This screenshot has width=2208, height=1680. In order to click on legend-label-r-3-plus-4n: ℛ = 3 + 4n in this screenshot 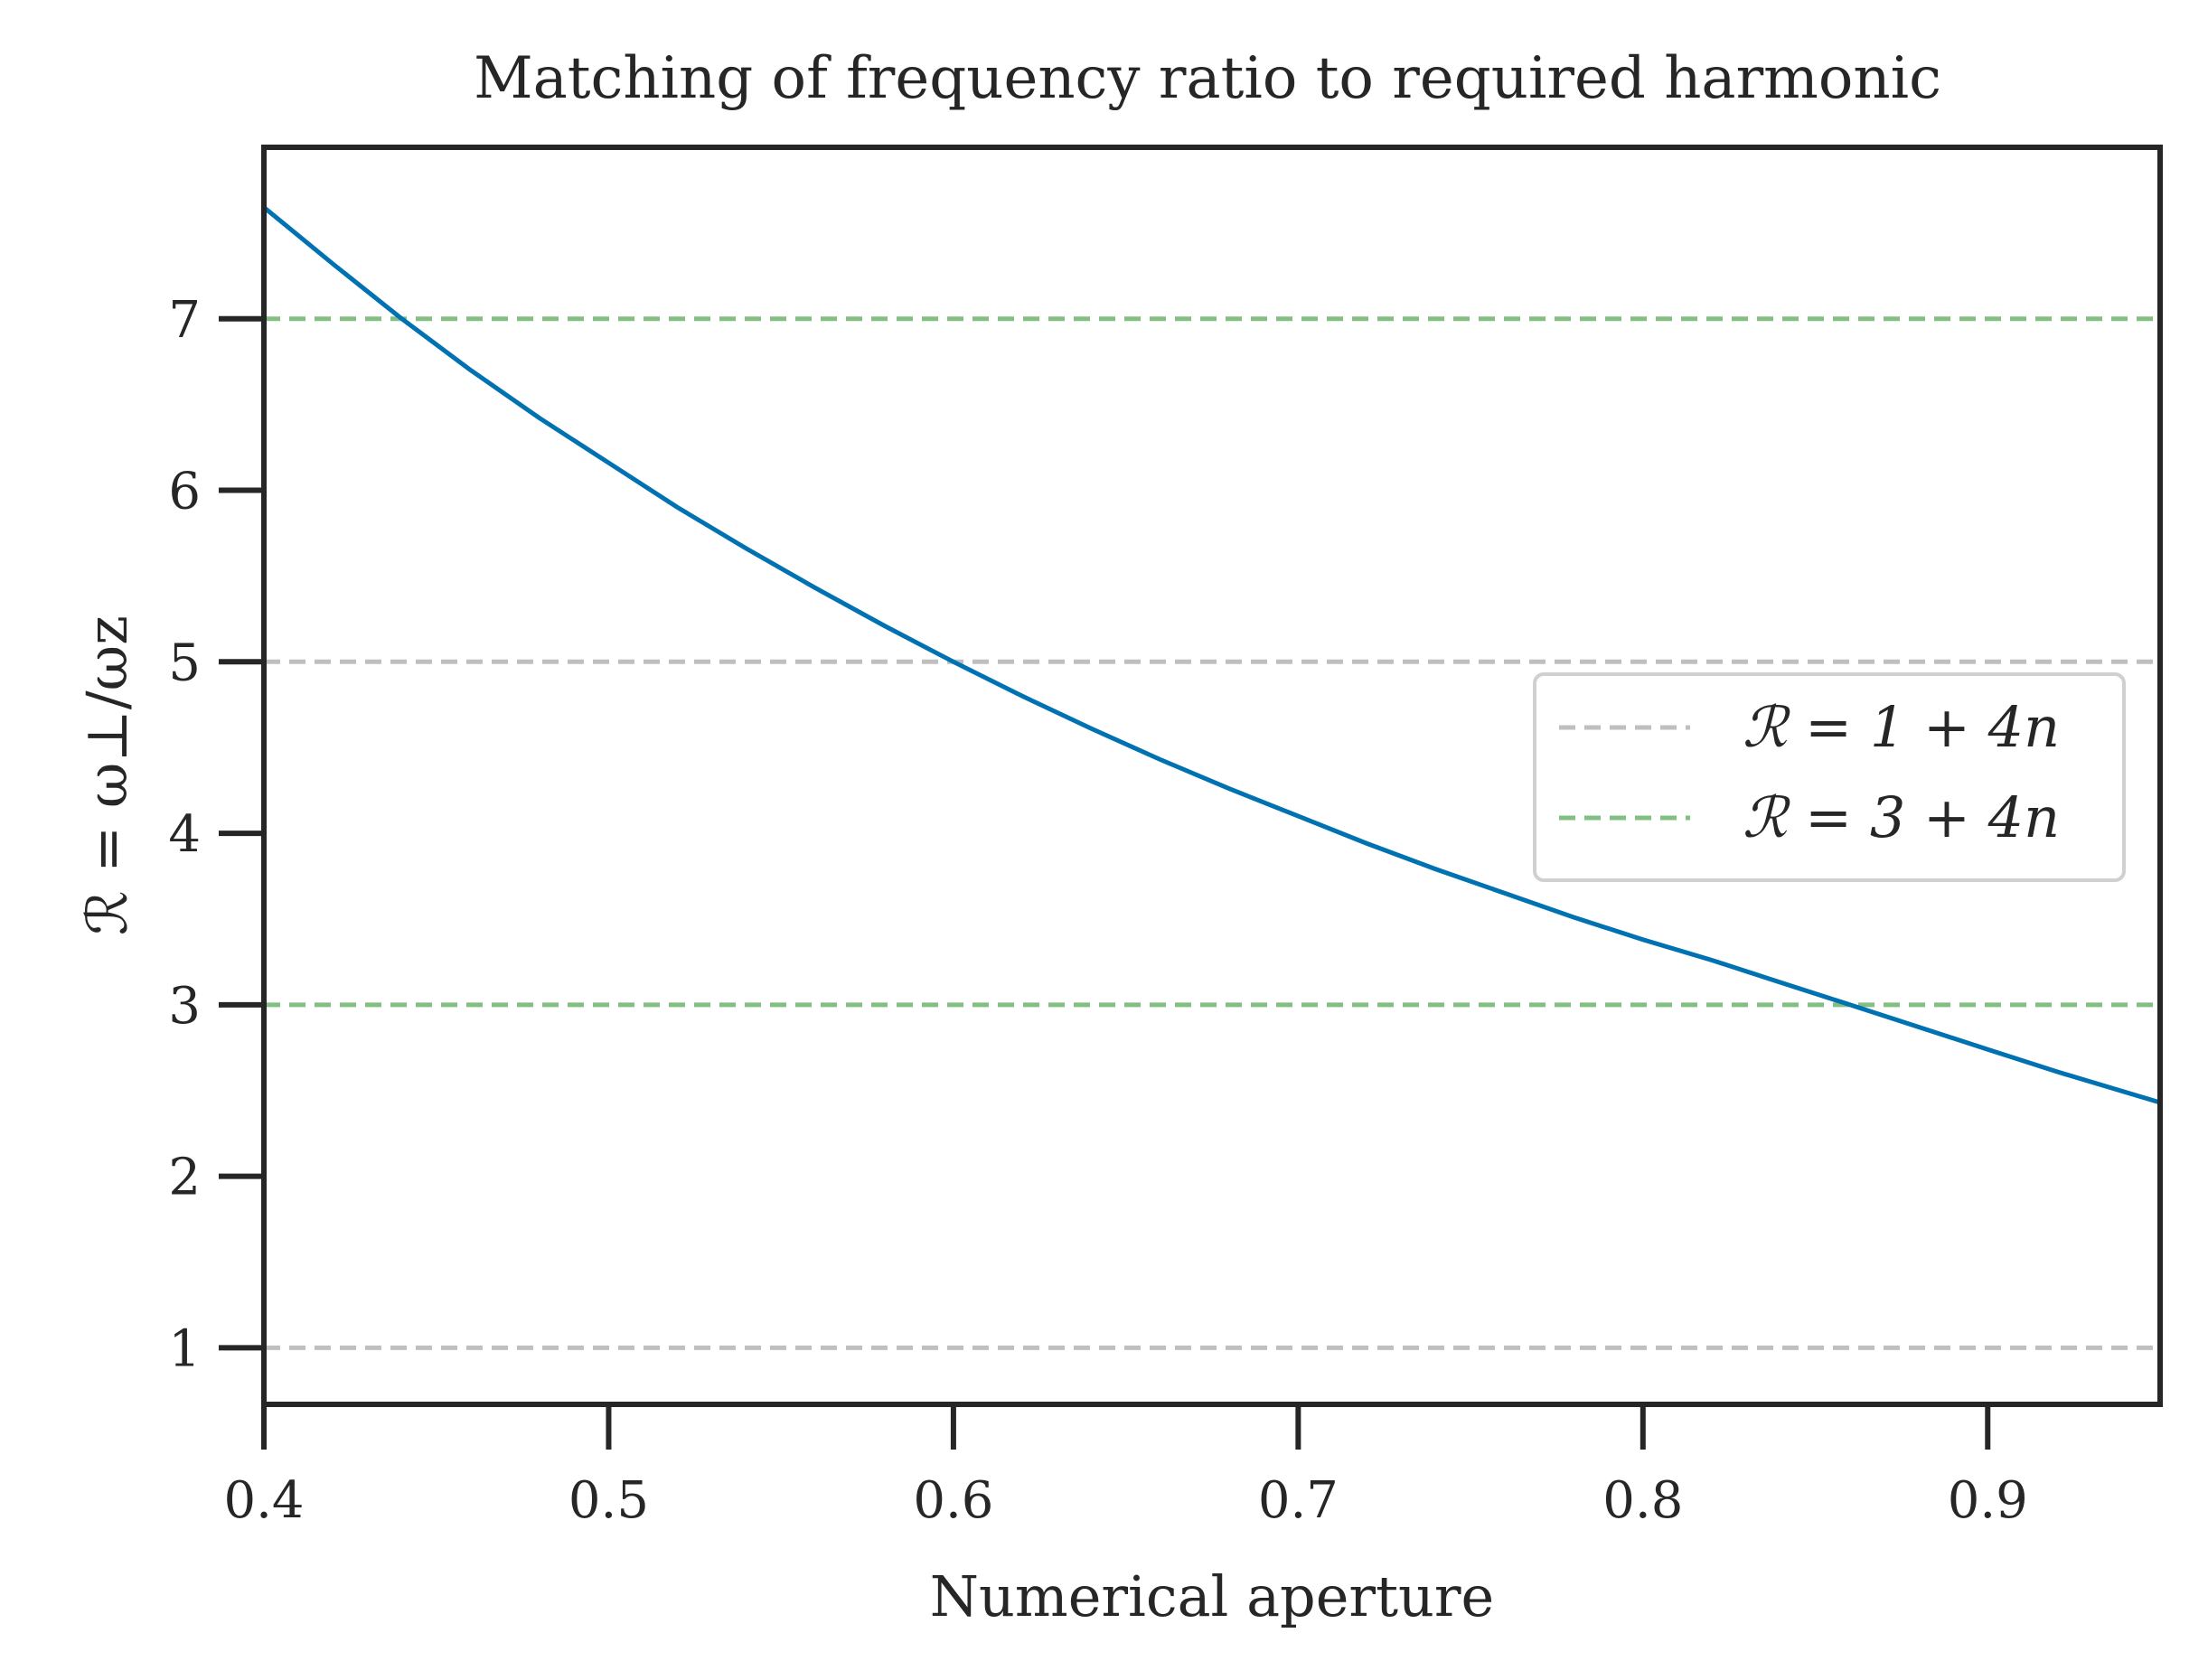, I will do `click(1901, 817)`.